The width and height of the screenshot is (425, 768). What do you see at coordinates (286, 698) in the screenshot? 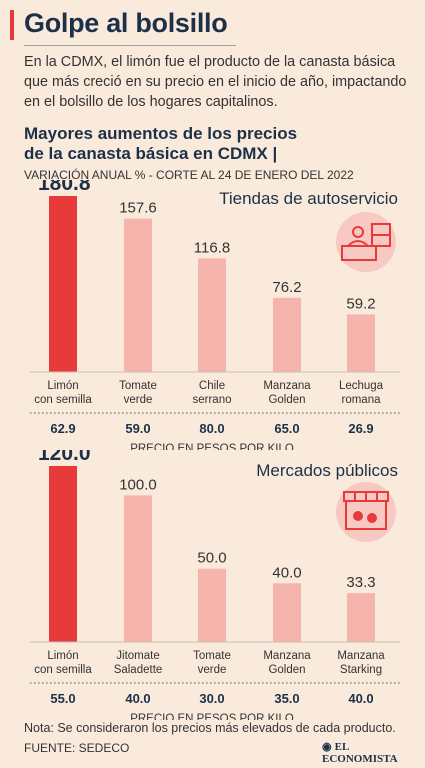
I see `price-3: 35.0` at bounding box center [286, 698].